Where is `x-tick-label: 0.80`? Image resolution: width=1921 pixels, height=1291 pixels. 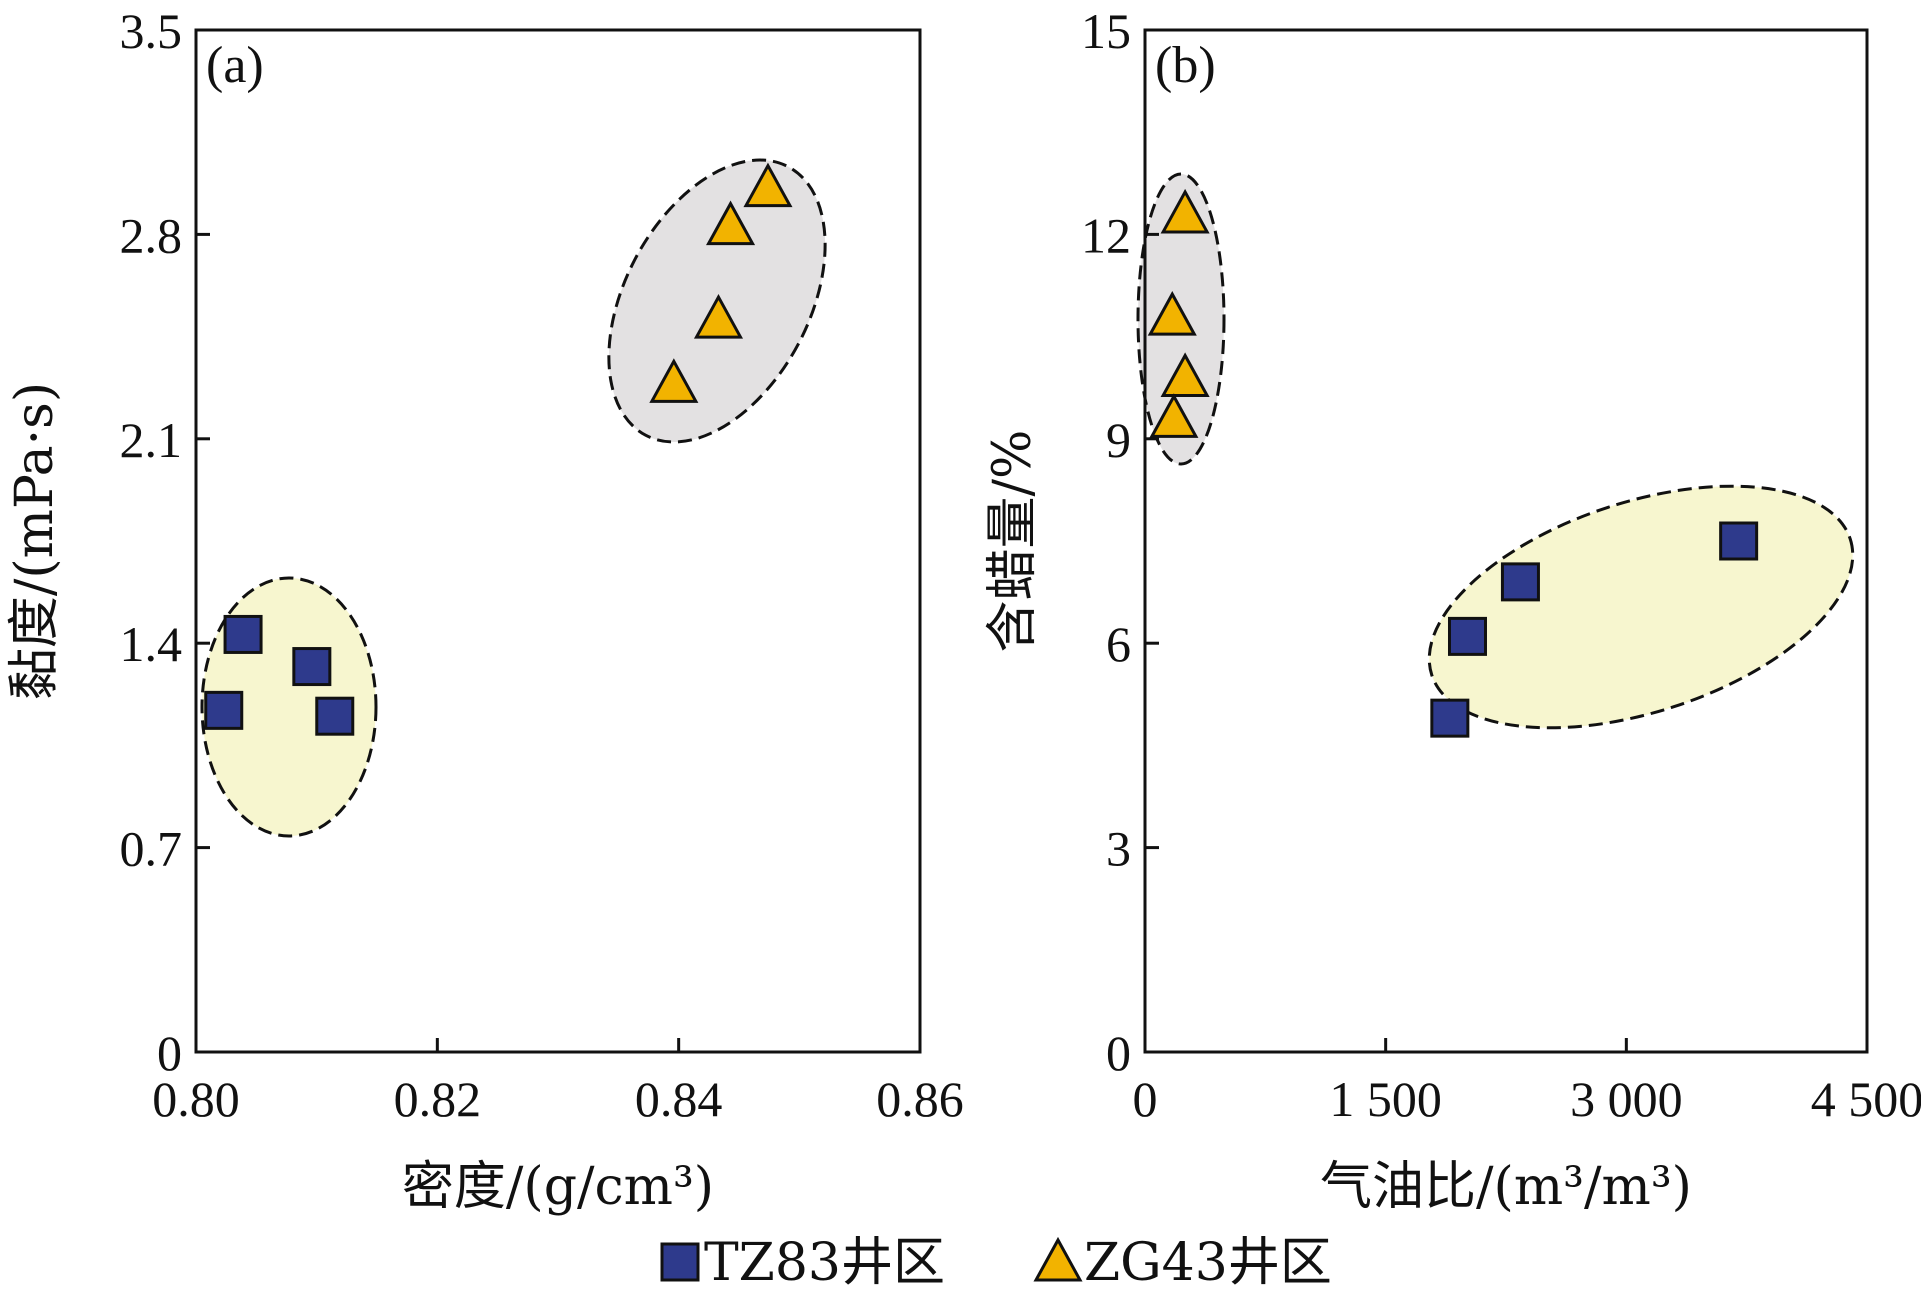 x-tick-label: 0.80 is located at coordinates (196, 1099).